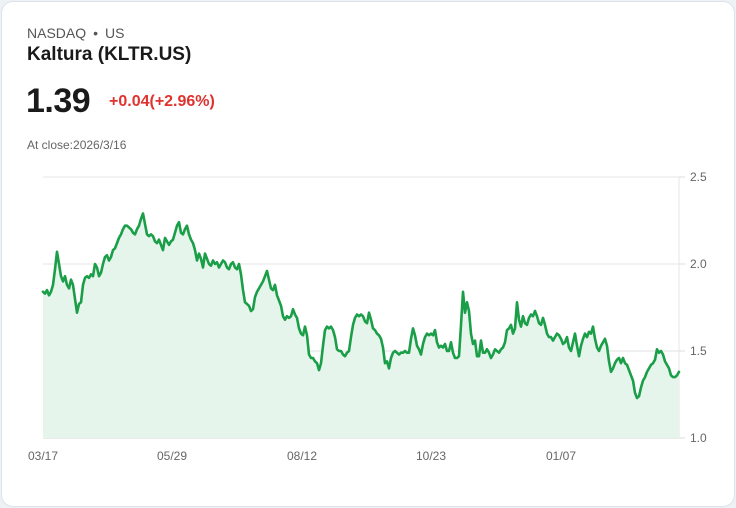 This screenshot has width=736, height=508. What do you see at coordinates (698, 307) in the screenshot?
I see `y-axis: 2.5 2.0 1.5 1.0` at bounding box center [698, 307].